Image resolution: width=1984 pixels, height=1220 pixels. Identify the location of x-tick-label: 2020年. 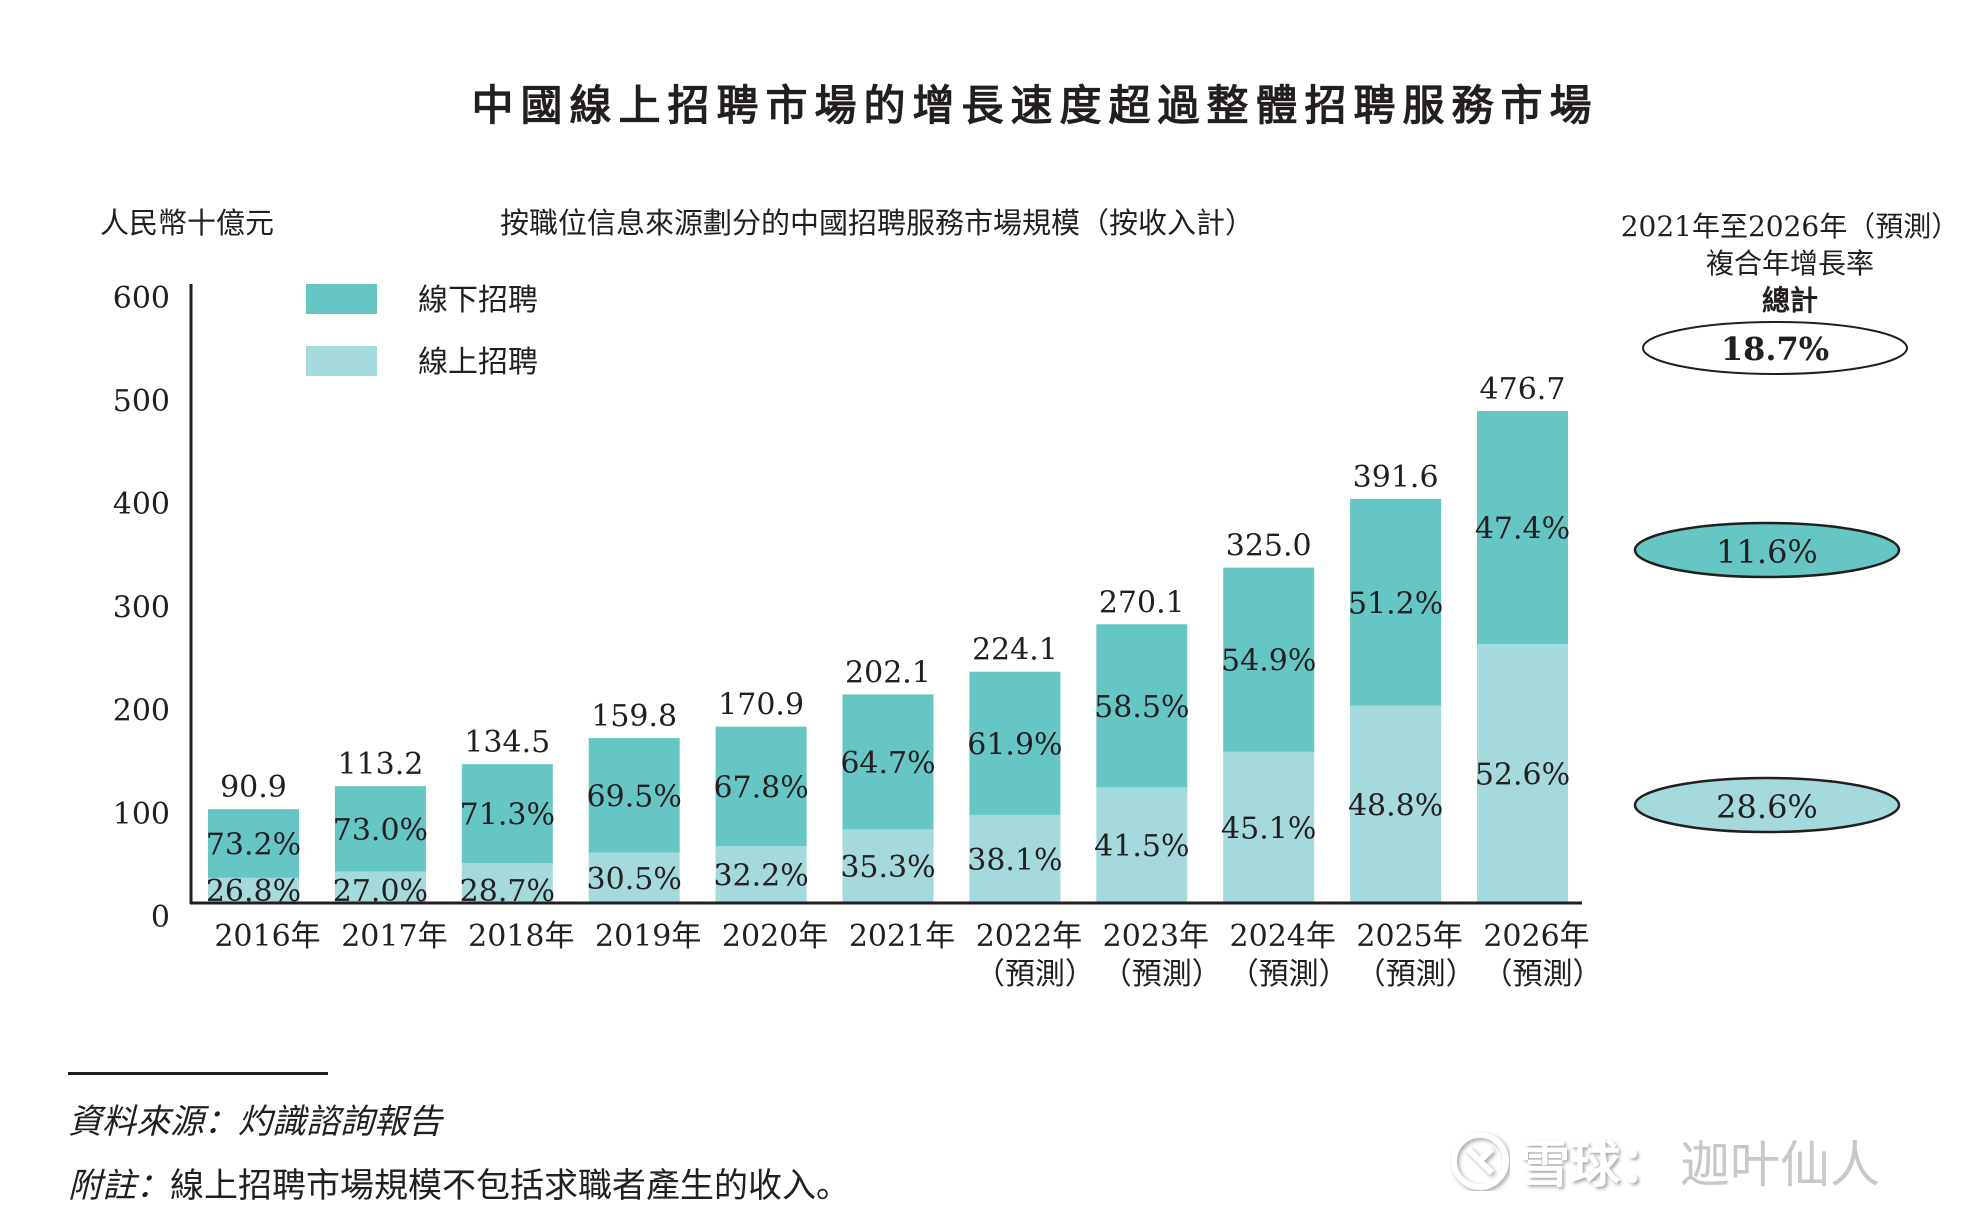
(775, 936).